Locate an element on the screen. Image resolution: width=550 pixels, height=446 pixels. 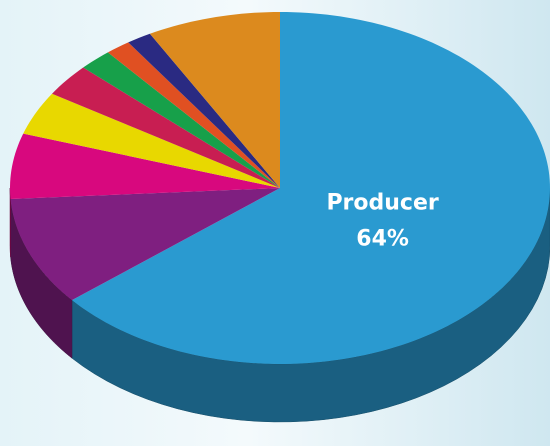
slice-label: Producer is located at coordinates (382, 202).